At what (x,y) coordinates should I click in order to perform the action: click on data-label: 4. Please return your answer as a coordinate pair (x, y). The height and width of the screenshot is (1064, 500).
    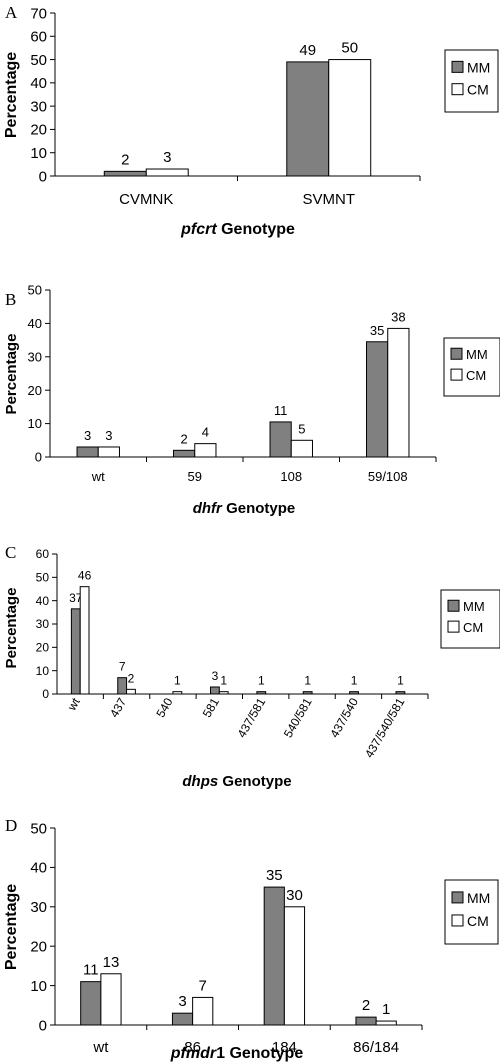
    Looking at the image, I should click on (205, 432).